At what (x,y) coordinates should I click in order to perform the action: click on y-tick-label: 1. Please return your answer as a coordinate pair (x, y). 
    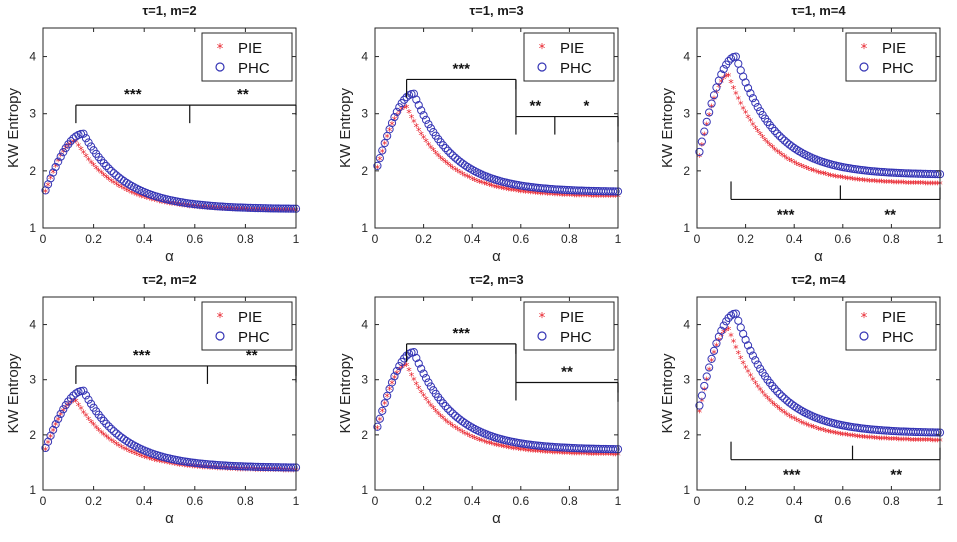
    Looking at the image, I should click on (32, 490).